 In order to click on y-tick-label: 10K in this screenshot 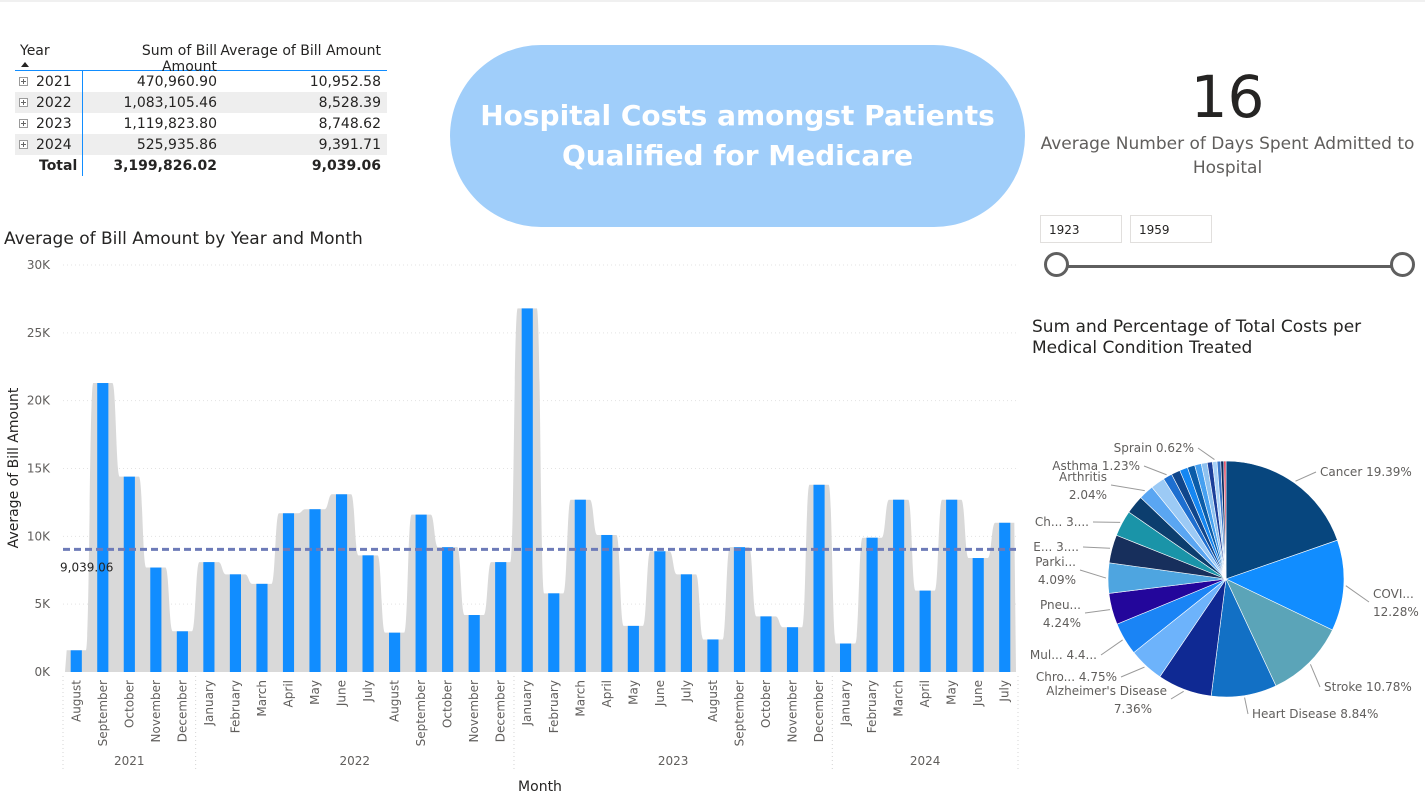, I will do `click(39, 536)`.